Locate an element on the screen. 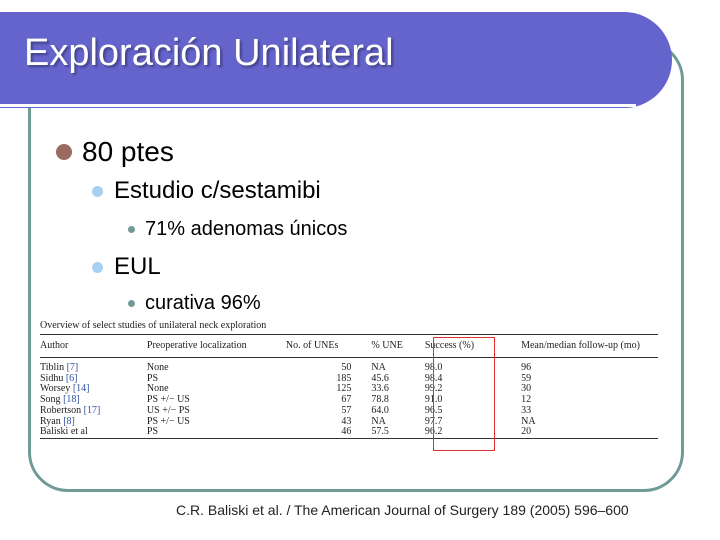 Image resolution: width=720 pixels, height=540 pixels. bullet-eul: EUL is located at coordinates (126, 267).